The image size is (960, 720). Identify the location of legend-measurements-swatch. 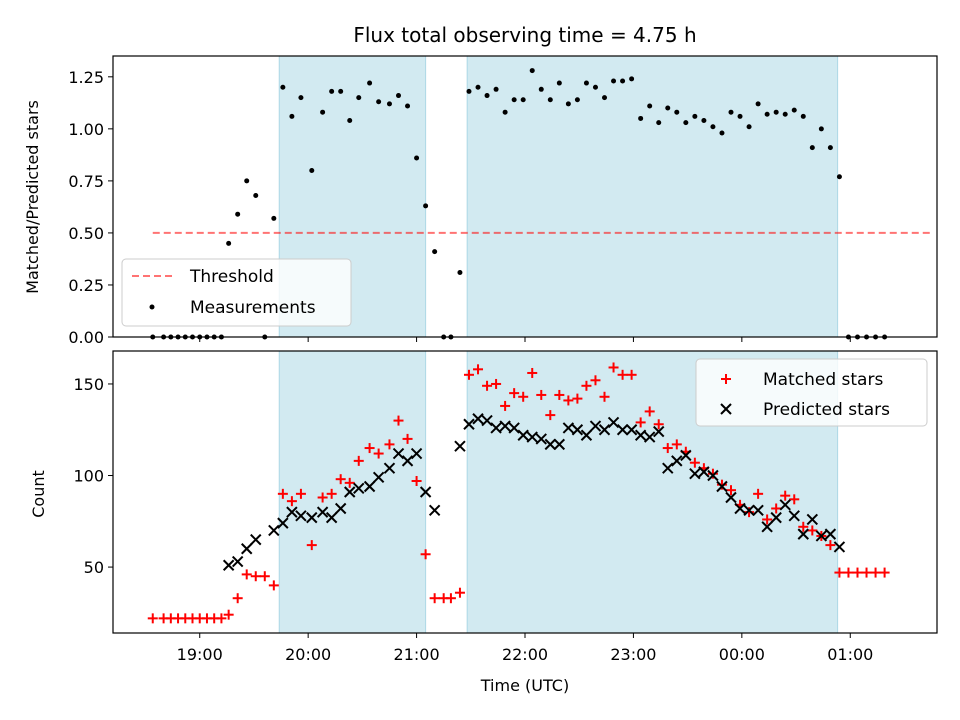
(152, 307).